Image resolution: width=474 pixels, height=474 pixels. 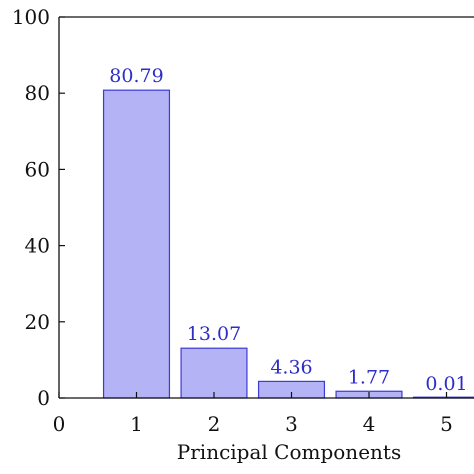 I want to click on y-tick-label-40: 40, so click(x=37, y=246).